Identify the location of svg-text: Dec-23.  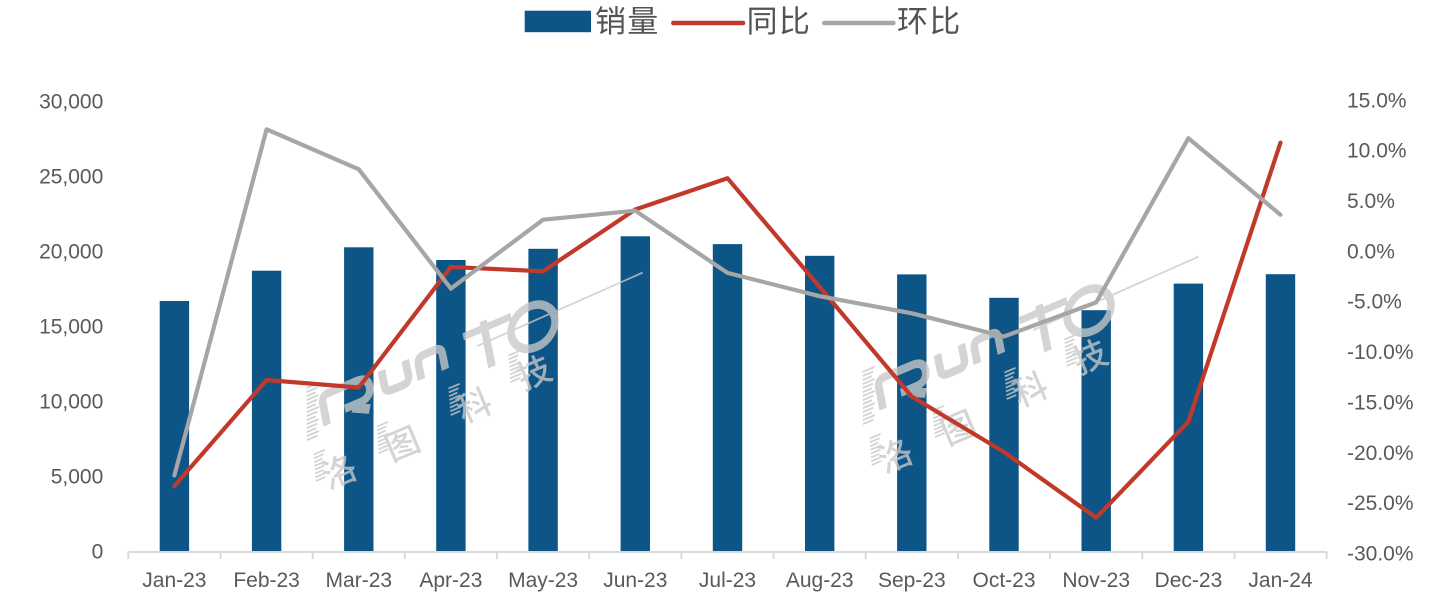
(1189, 580).